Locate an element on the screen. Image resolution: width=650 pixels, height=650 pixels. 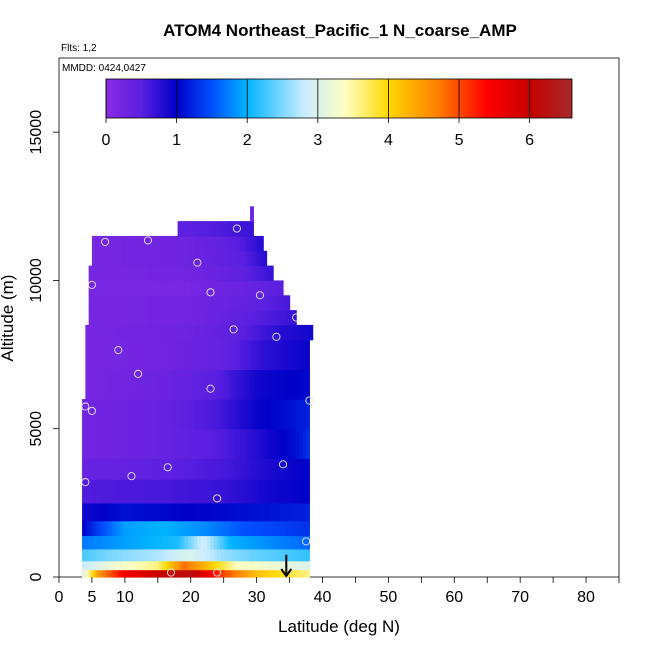
colorbar-tick-label: 0 is located at coordinates (106, 140).